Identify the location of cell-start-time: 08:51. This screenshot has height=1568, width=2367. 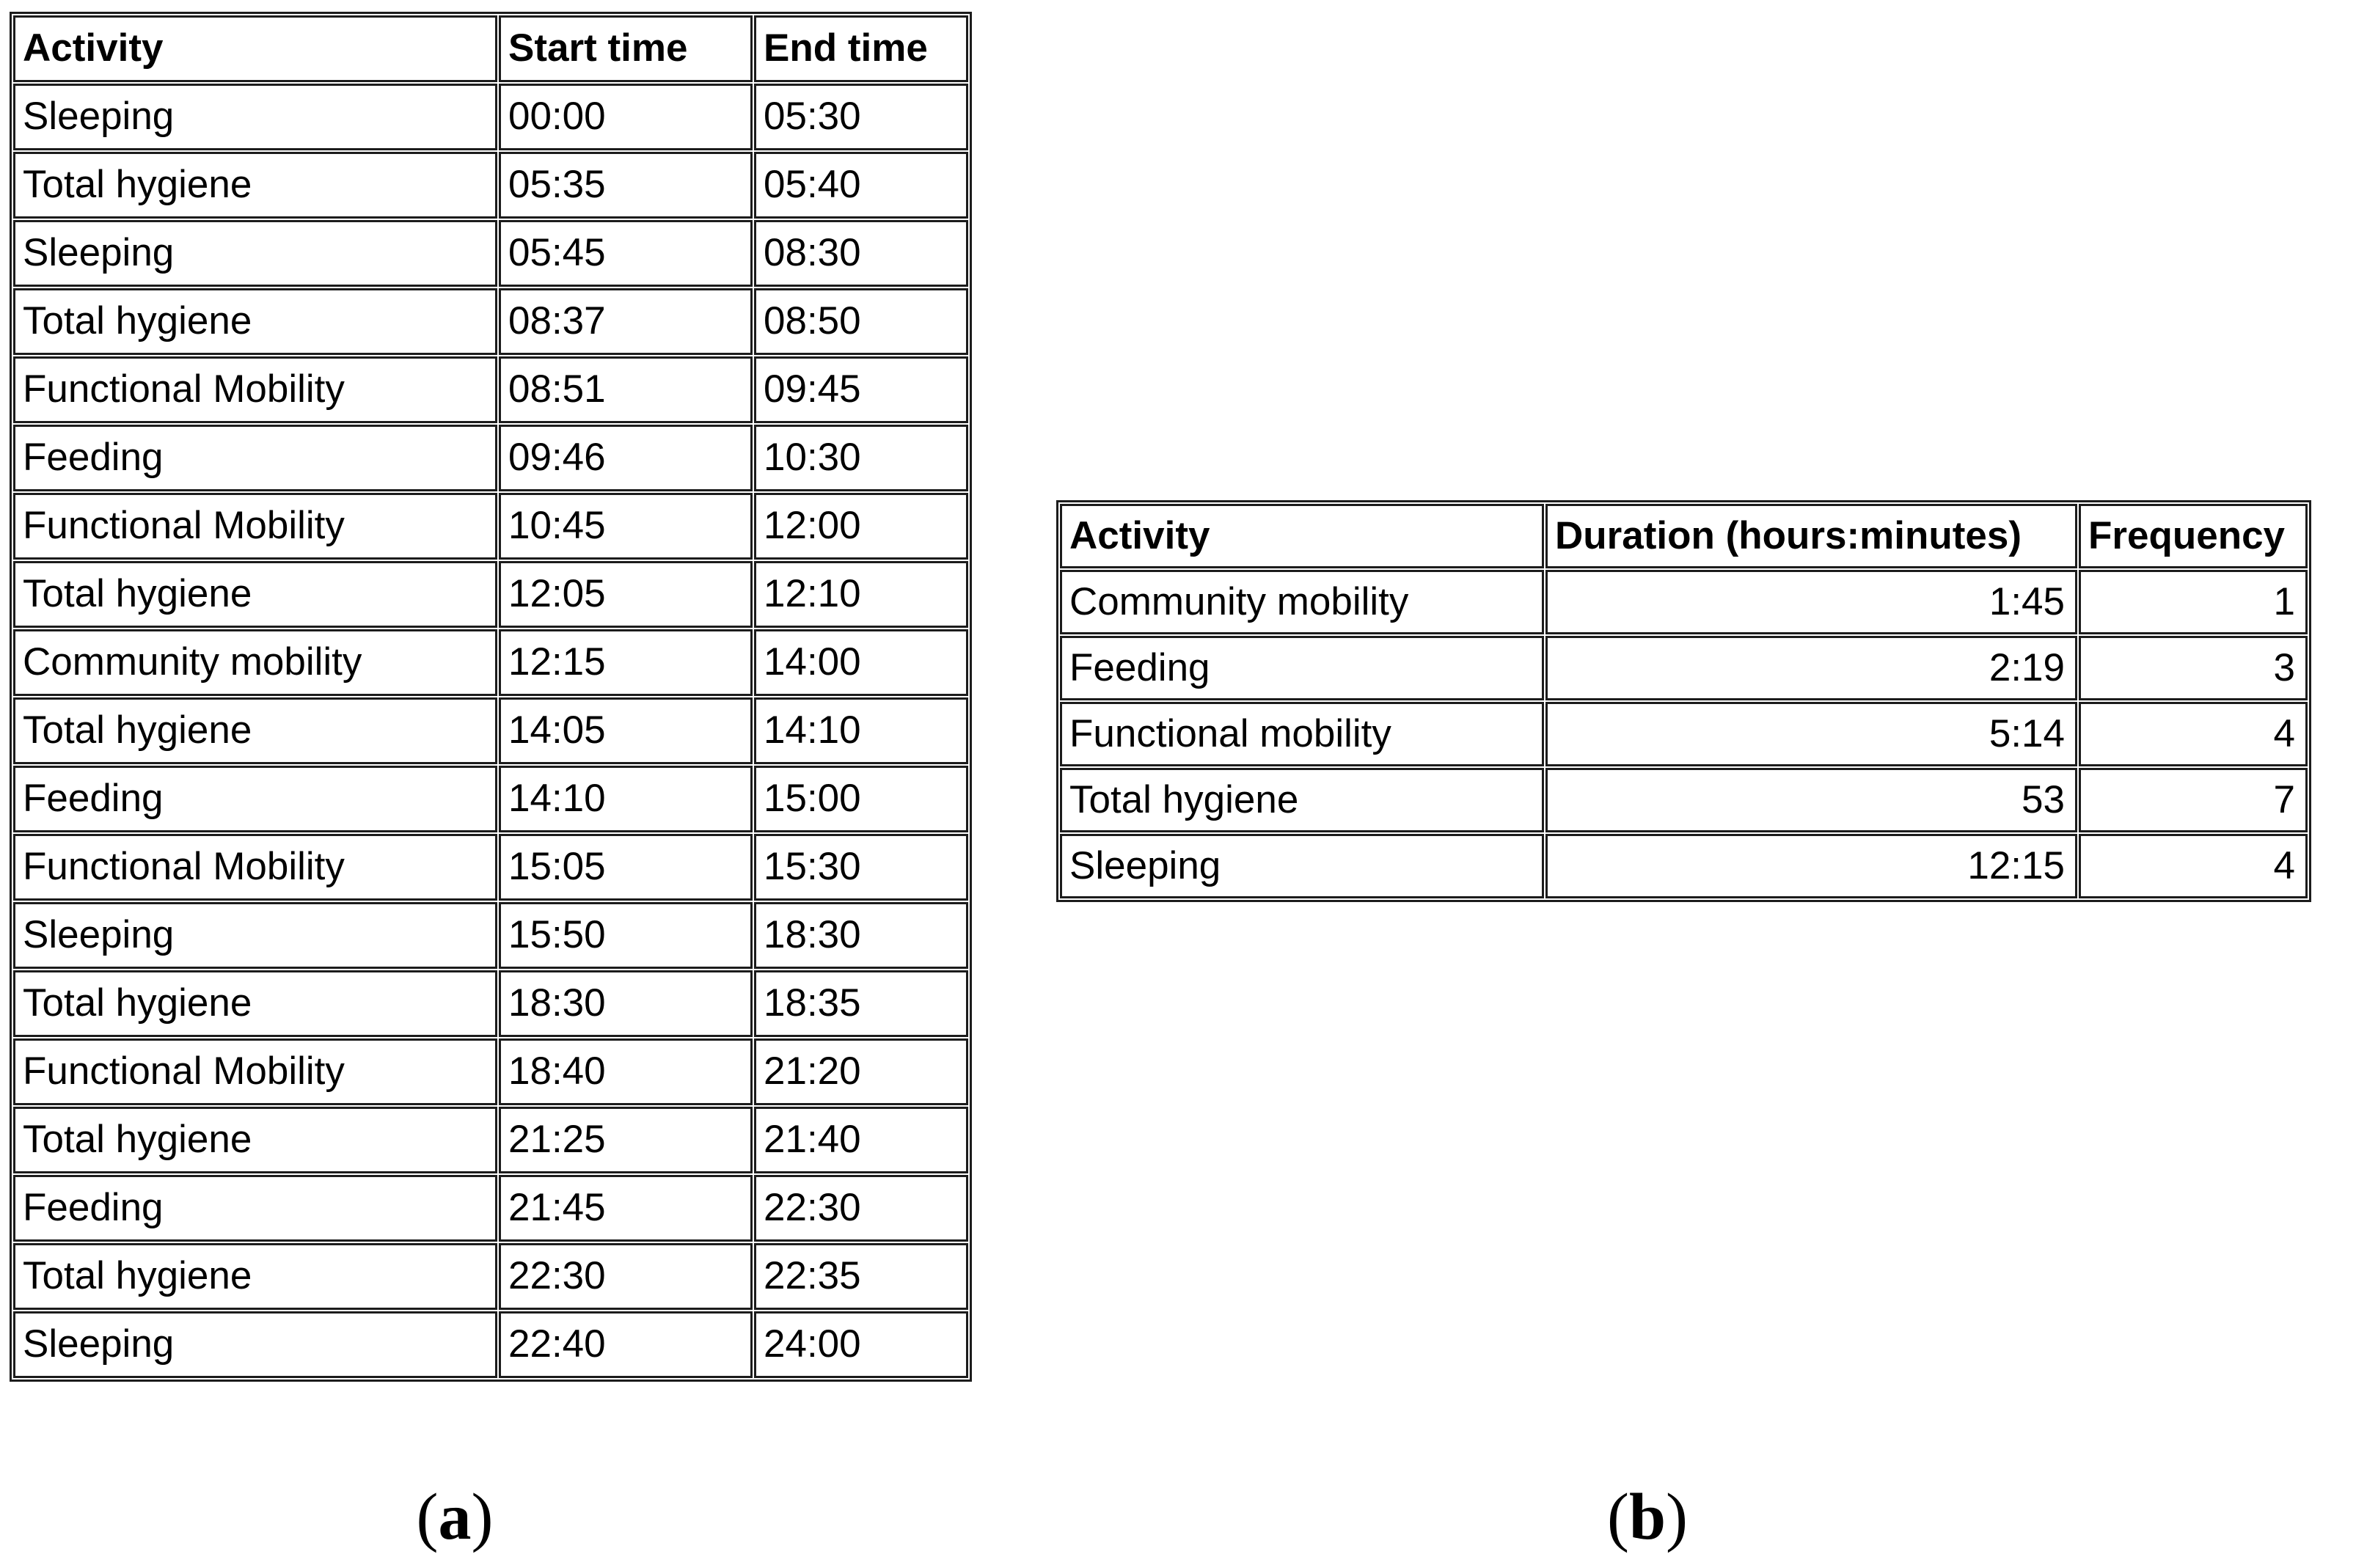
(626, 389).